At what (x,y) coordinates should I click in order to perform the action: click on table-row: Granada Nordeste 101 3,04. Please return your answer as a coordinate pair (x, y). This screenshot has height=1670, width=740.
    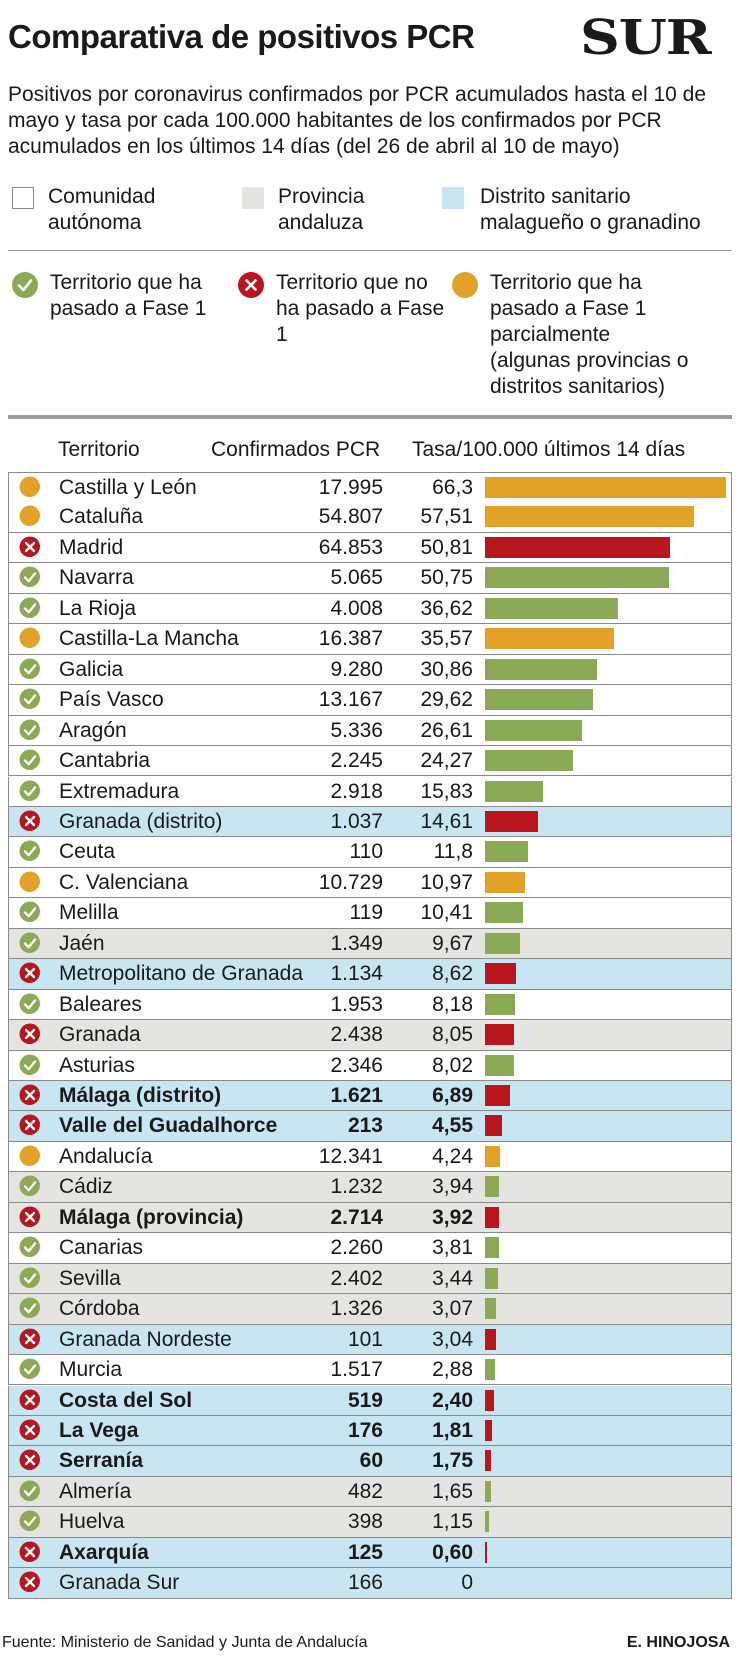
    Looking at the image, I should click on (370, 1340).